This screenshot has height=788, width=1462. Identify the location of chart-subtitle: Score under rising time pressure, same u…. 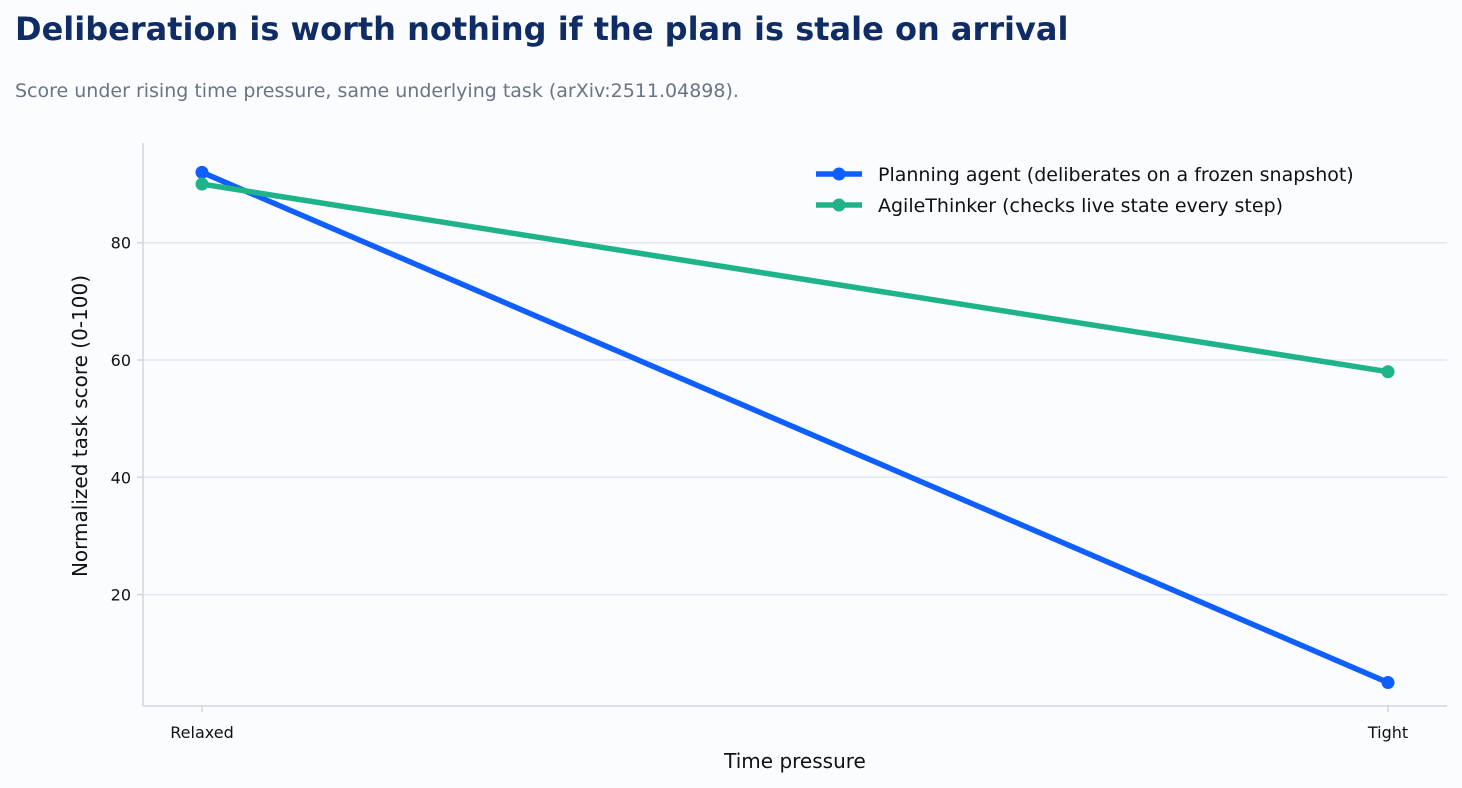
(377, 91).